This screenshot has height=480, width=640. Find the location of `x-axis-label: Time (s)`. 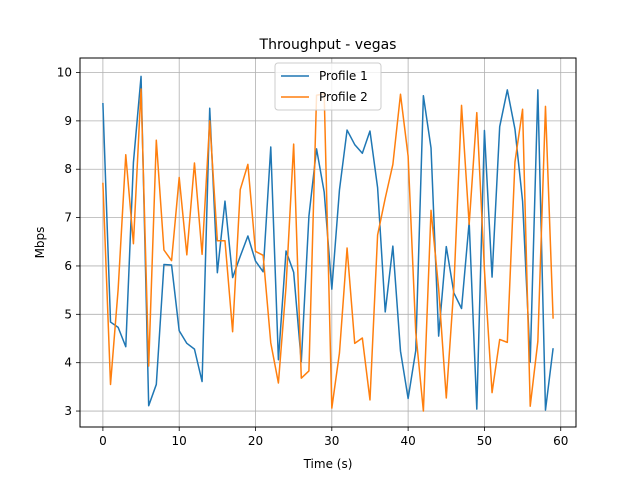

x-axis-label: Time (s) is located at coordinates (328, 464).